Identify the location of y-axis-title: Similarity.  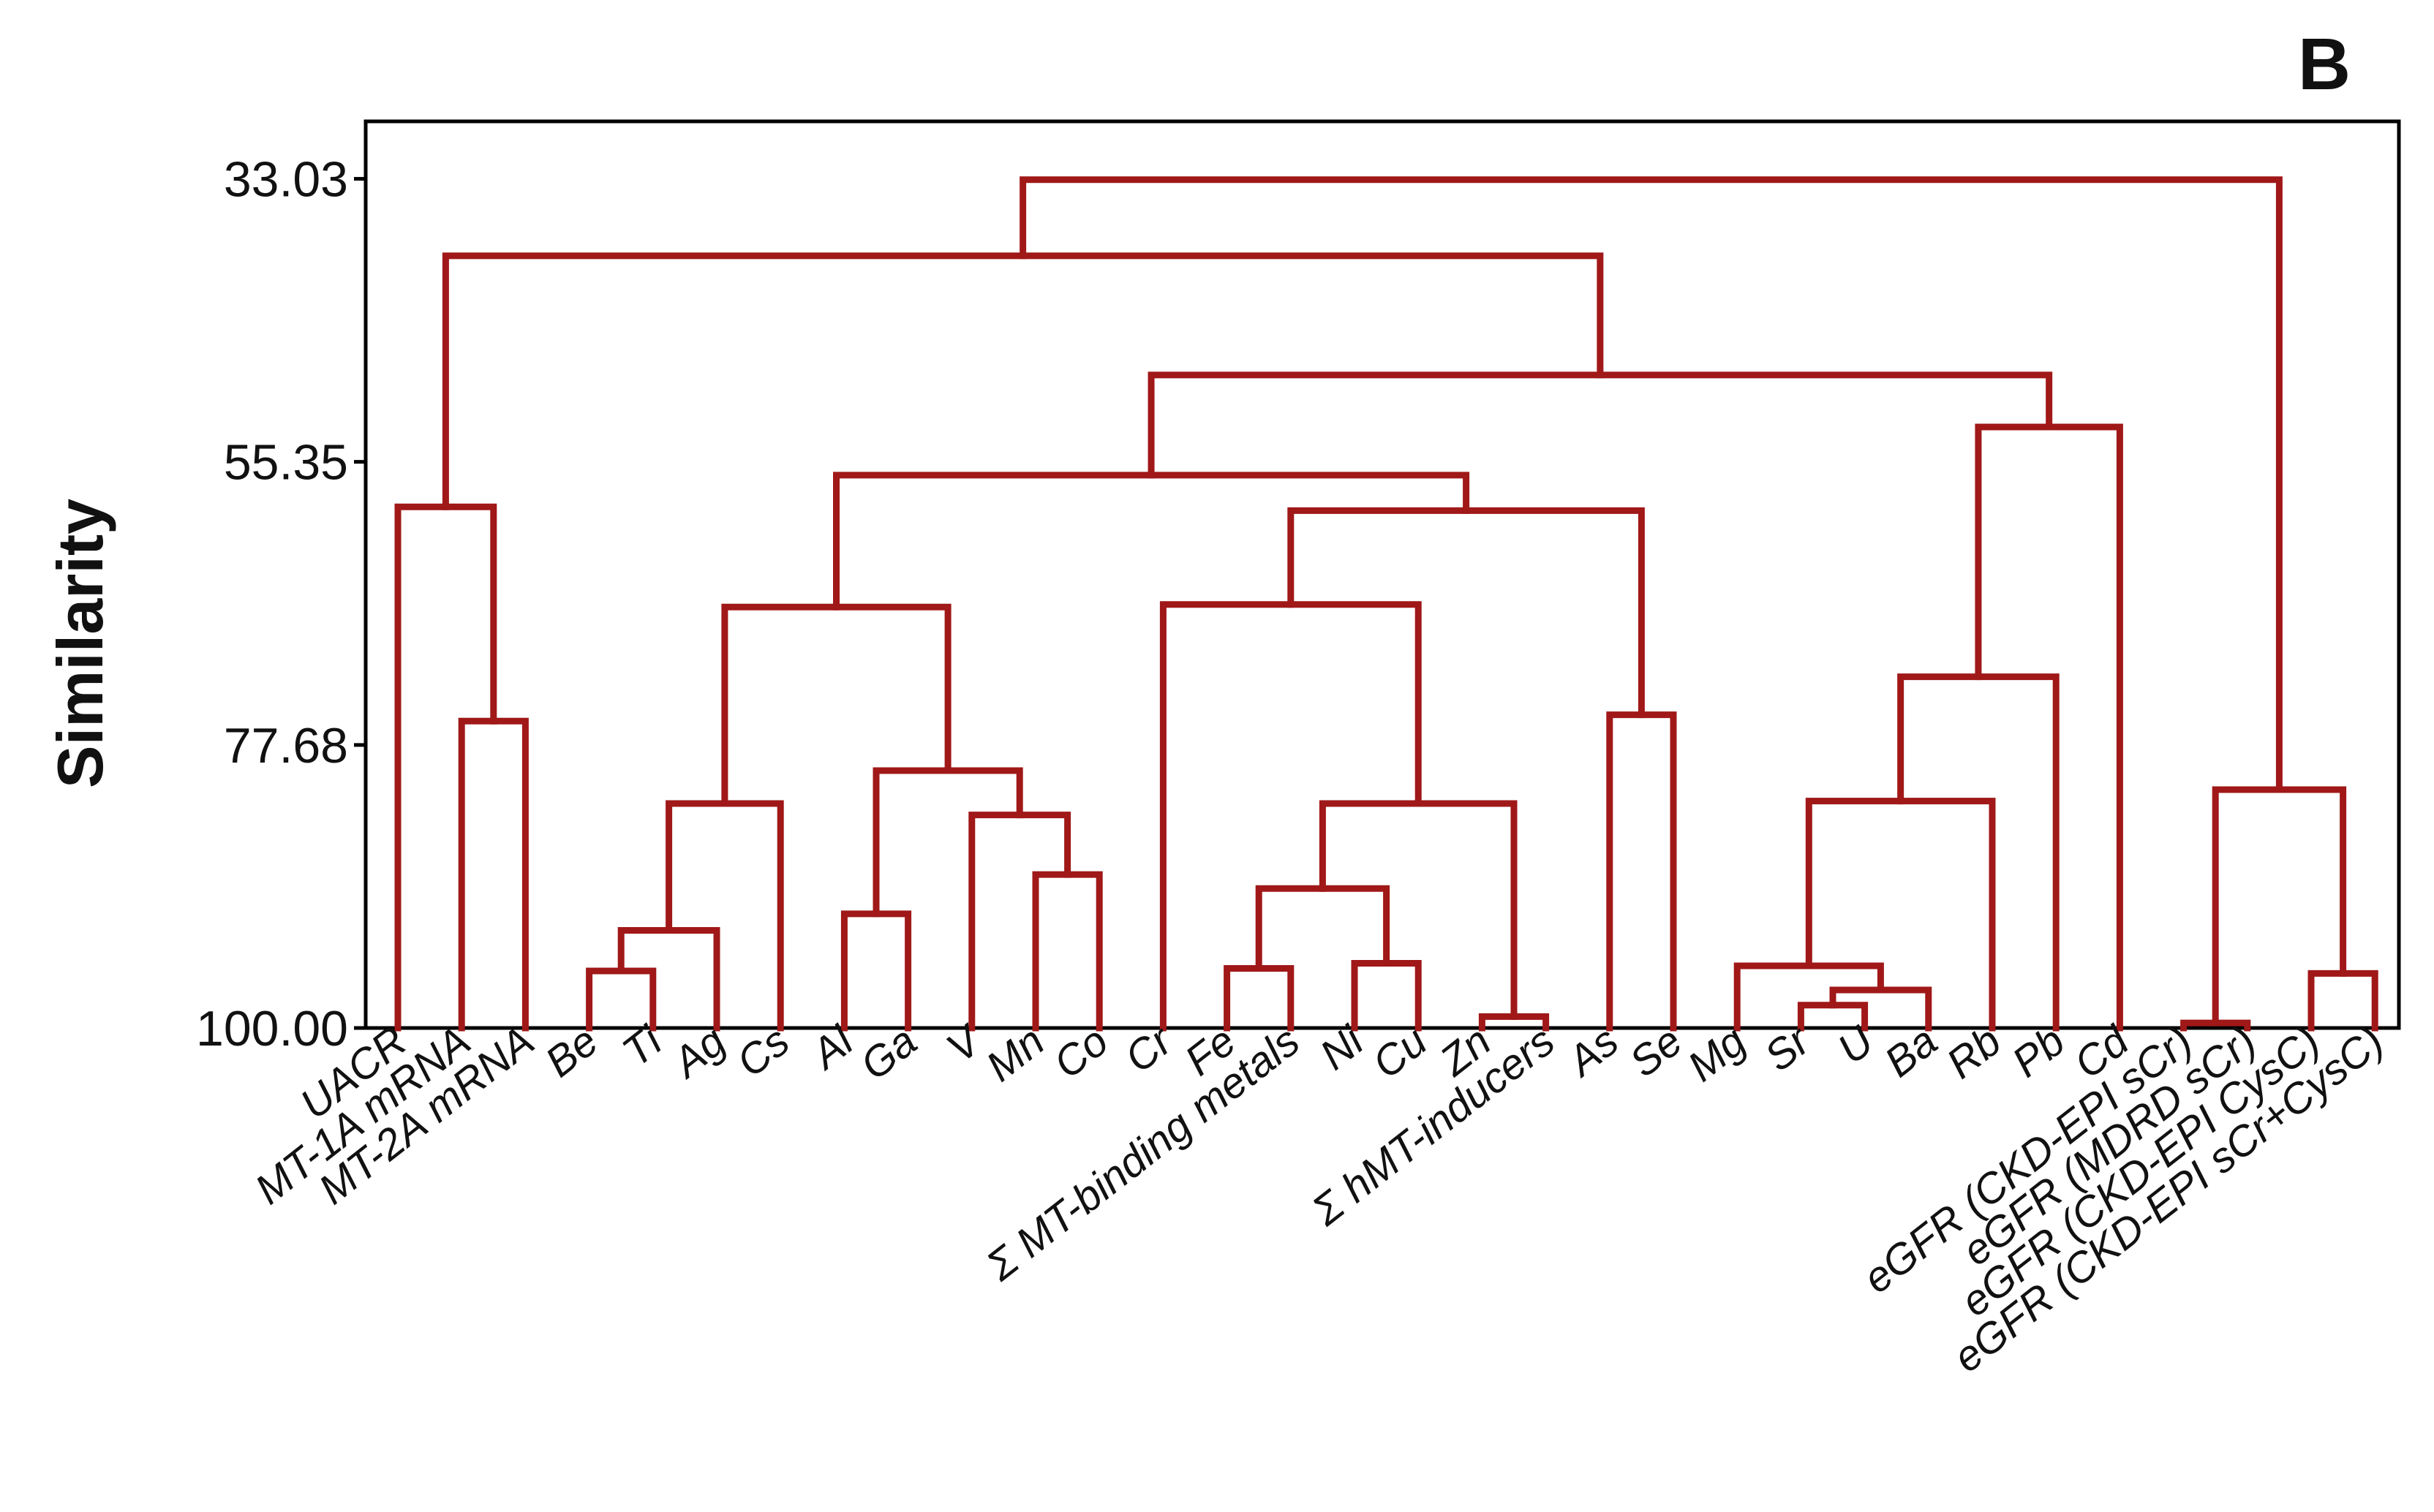
(80, 643).